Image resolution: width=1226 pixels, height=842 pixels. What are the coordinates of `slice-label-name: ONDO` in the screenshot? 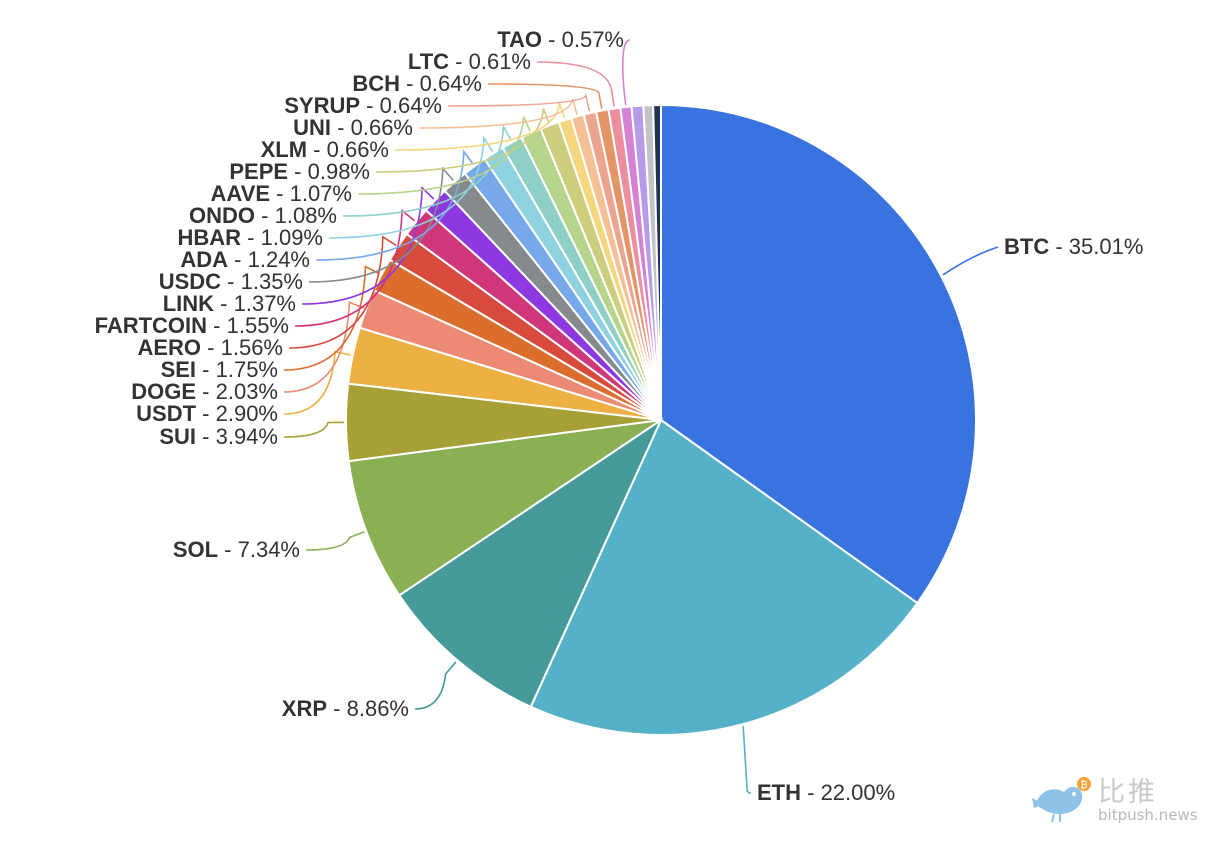 It's located at (222, 215).